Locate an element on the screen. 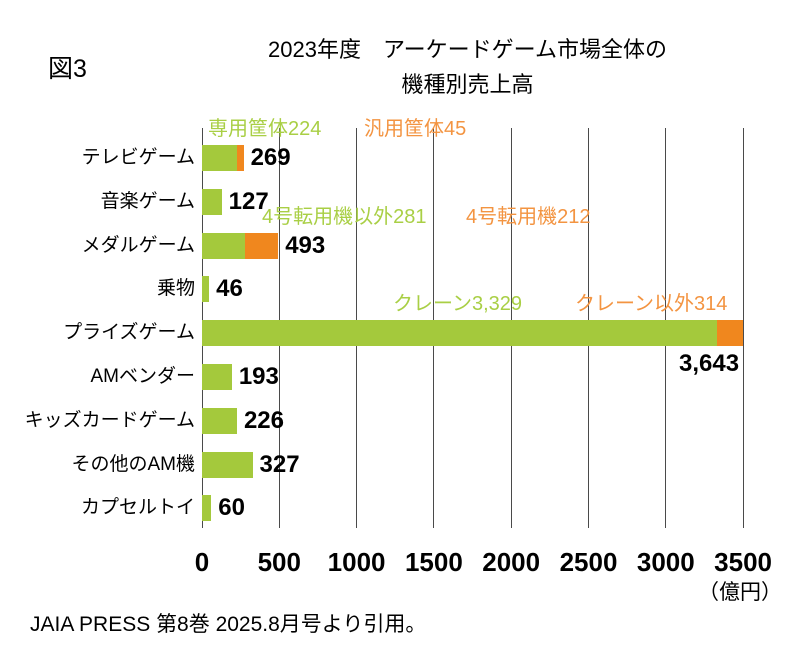  figure-label: 図3 is located at coordinates (67, 69).